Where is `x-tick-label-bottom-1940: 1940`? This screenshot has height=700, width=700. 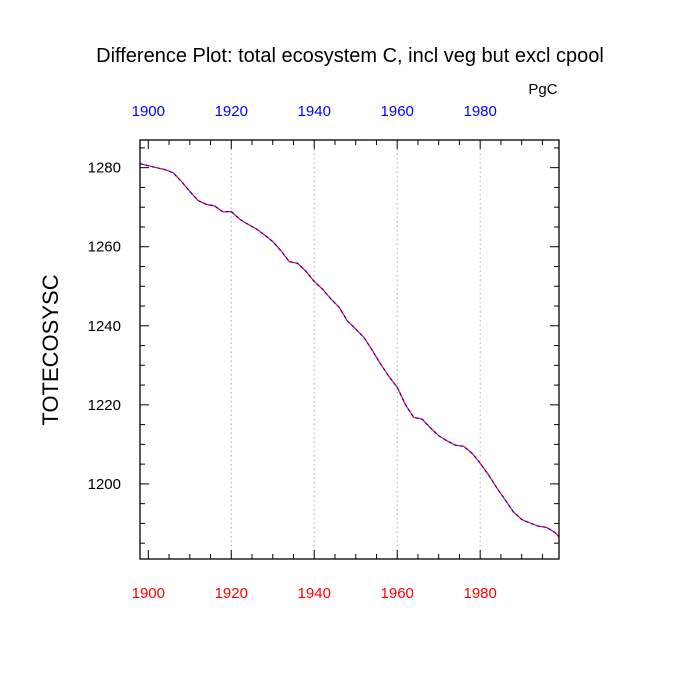
x-tick-label-bottom-1940: 1940 is located at coordinates (314, 593).